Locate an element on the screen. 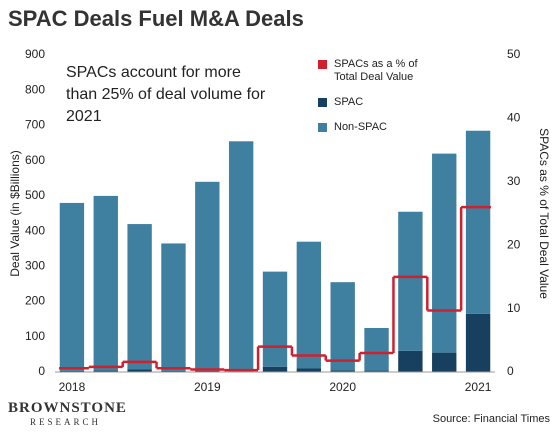 This screenshot has height=437, width=560. legend-item: SPAC is located at coordinates (380, 102).